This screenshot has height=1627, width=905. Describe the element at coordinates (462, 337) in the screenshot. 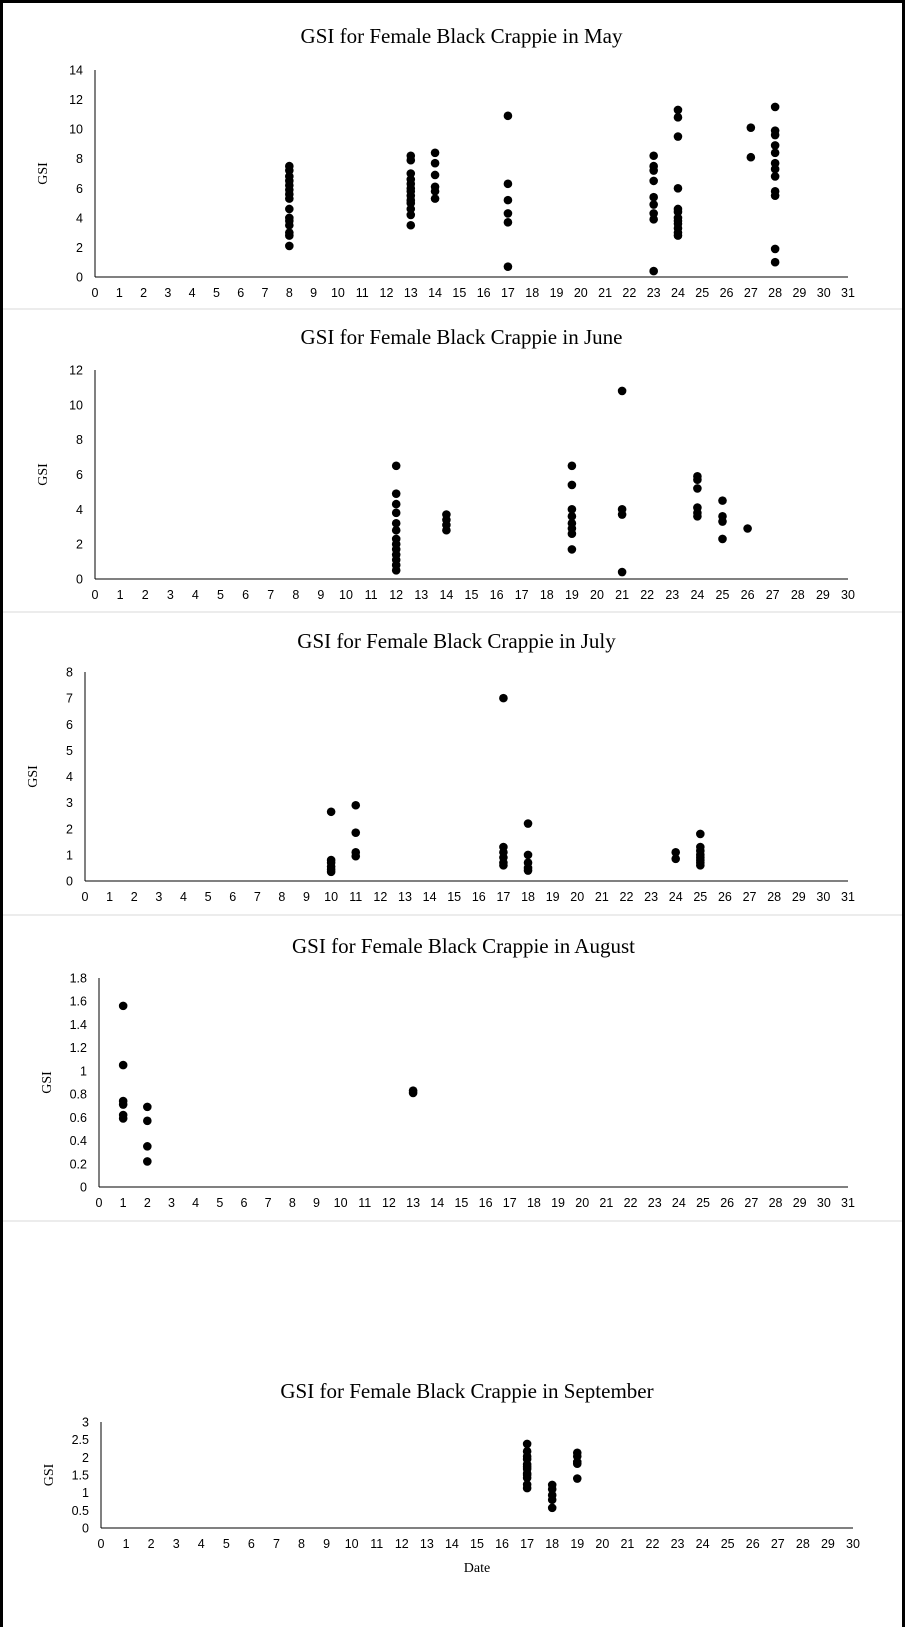

I see `chart-title: GSI for Female Black Crappie in June` at that location.